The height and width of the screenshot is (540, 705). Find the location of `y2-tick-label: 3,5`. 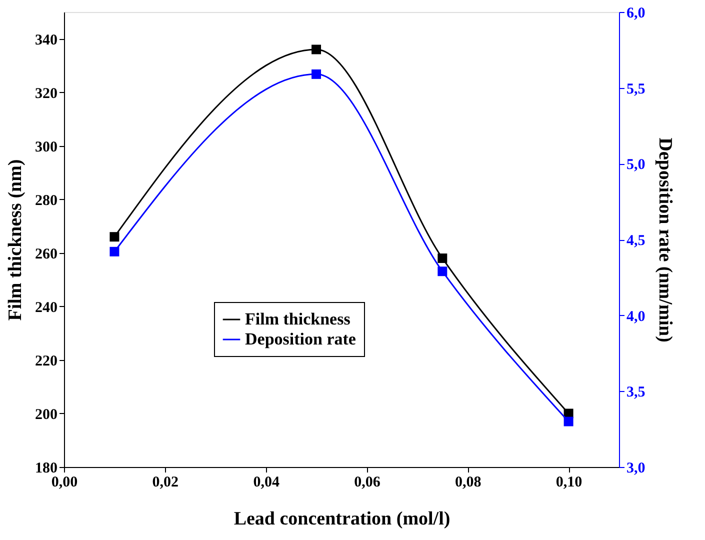

y2-tick-label: 3,5 is located at coordinates (636, 392).